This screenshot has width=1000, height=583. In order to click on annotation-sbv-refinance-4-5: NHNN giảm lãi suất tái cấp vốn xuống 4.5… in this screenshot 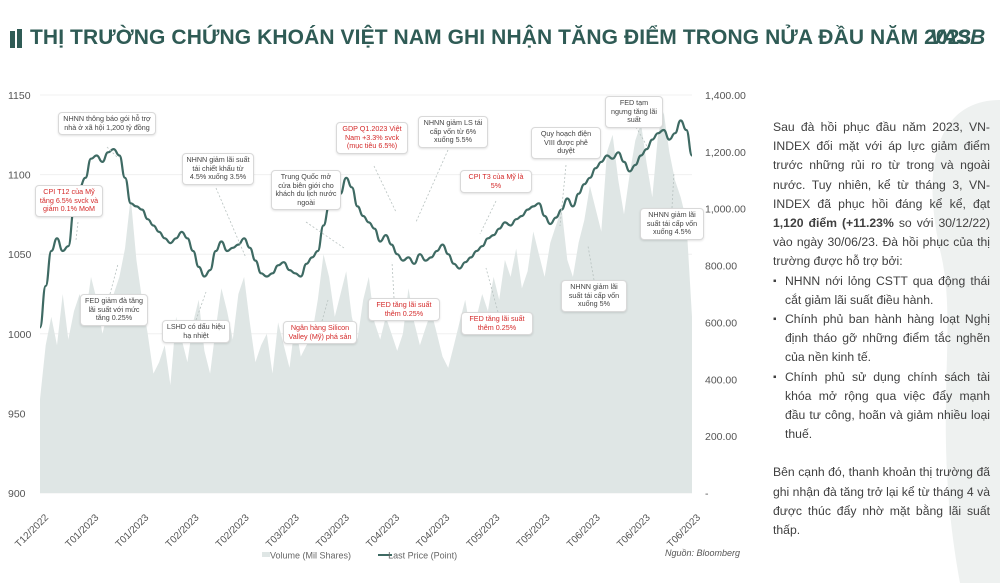, I will do `click(672, 224)`.